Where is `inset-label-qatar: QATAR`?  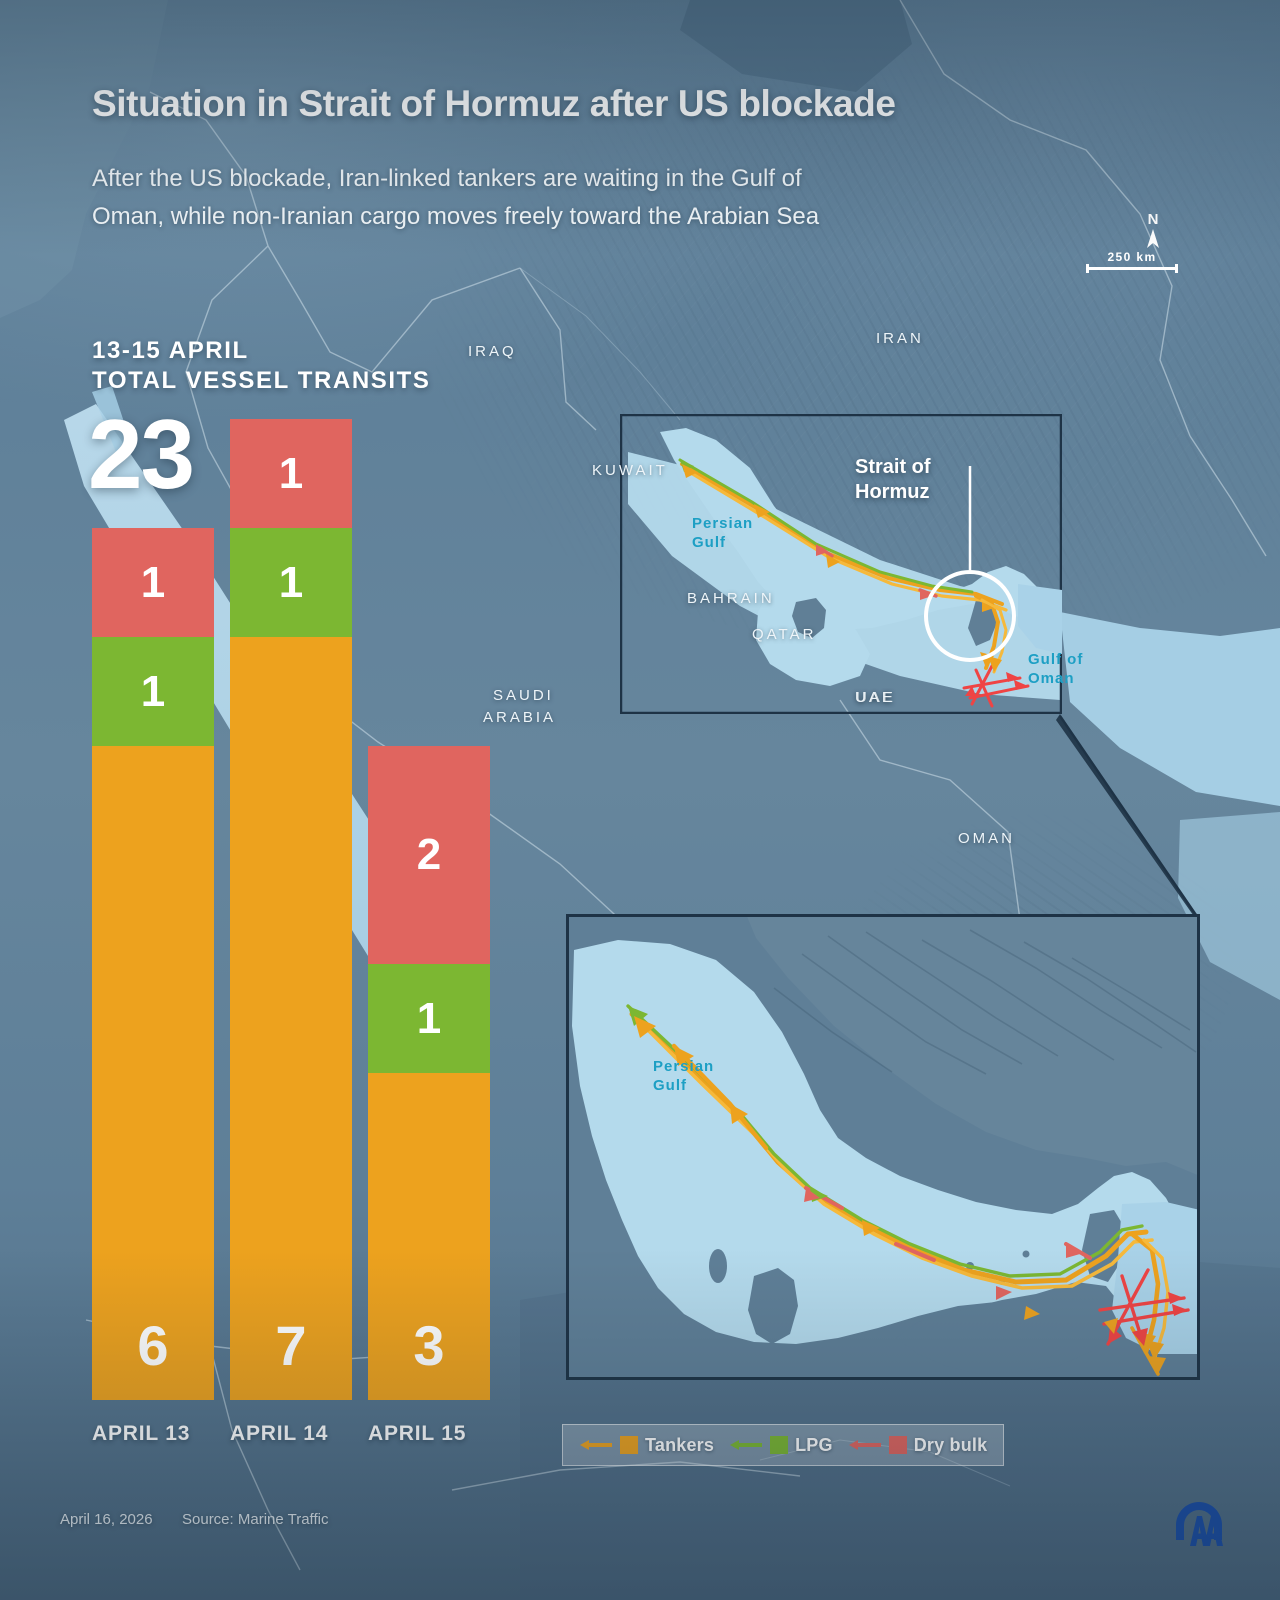
inset-label-qatar: QATAR is located at coordinates (784, 634).